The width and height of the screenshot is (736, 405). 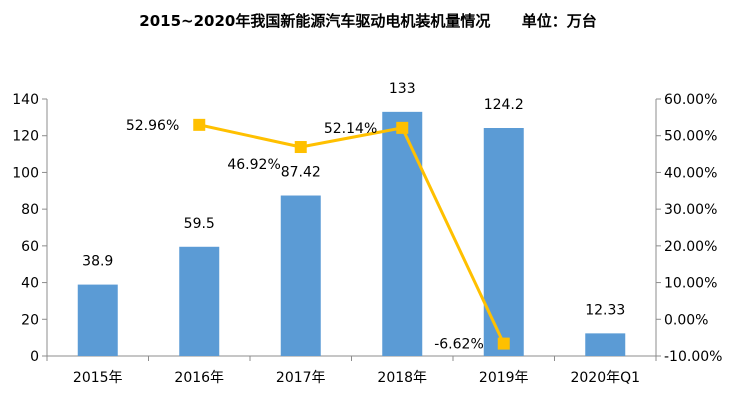 I want to click on right-tick-label: 60.00%, so click(x=690, y=100).